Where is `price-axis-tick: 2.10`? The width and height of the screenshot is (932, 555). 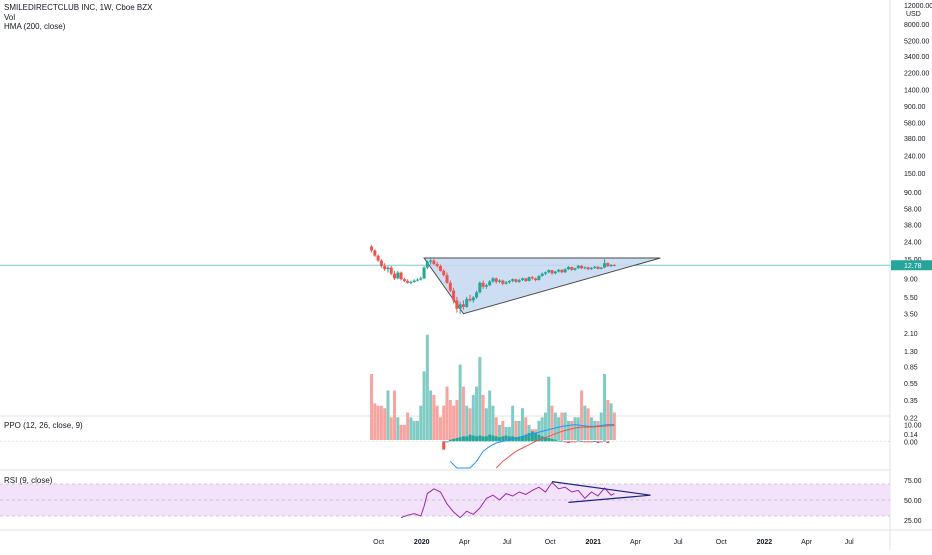
price-axis-tick: 2.10 is located at coordinates (911, 334).